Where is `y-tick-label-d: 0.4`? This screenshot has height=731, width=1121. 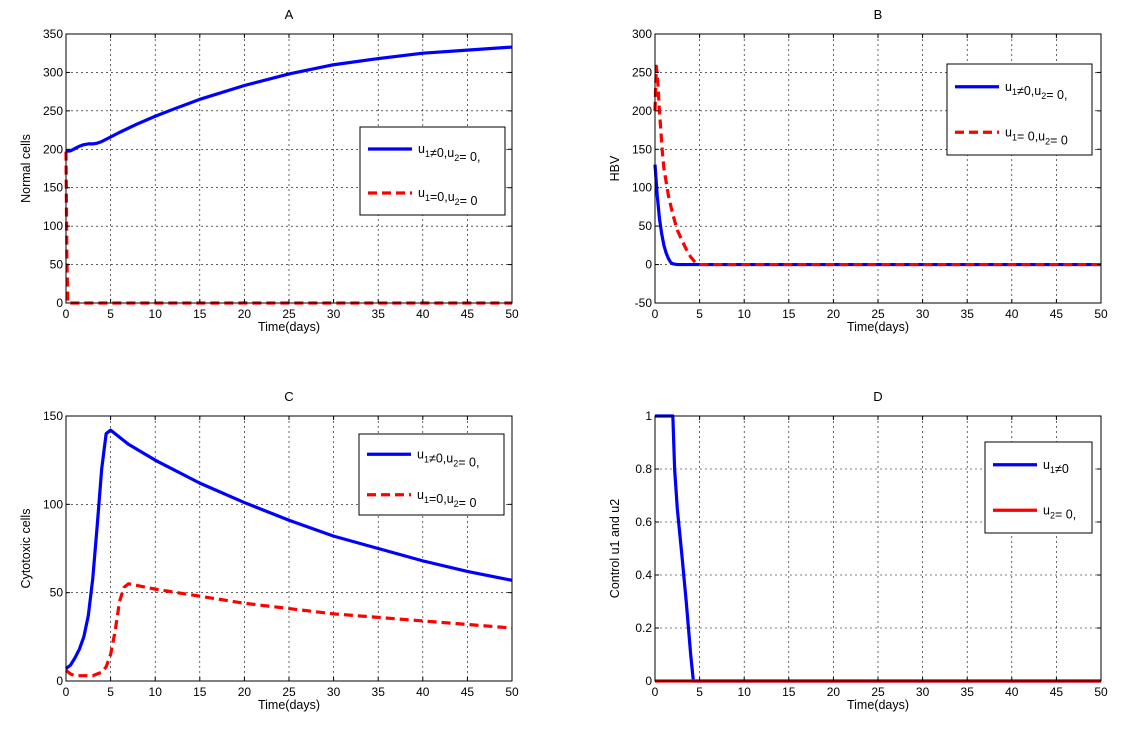 y-tick-label-d: 0.4 is located at coordinates (643, 575).